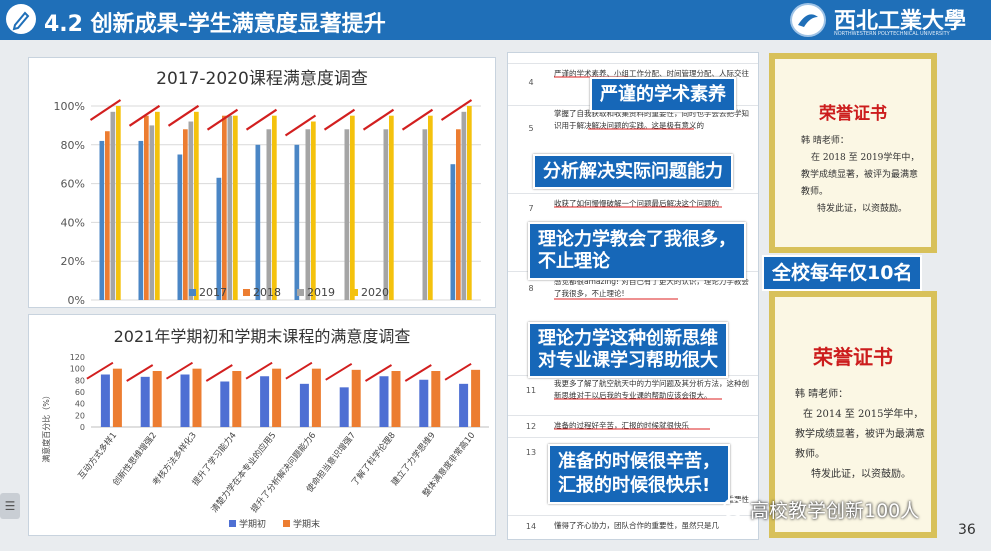  Describe the element at coordinates (306, 524) in the screenshot. I see `legend-label-学期末: 学期末` at that location.